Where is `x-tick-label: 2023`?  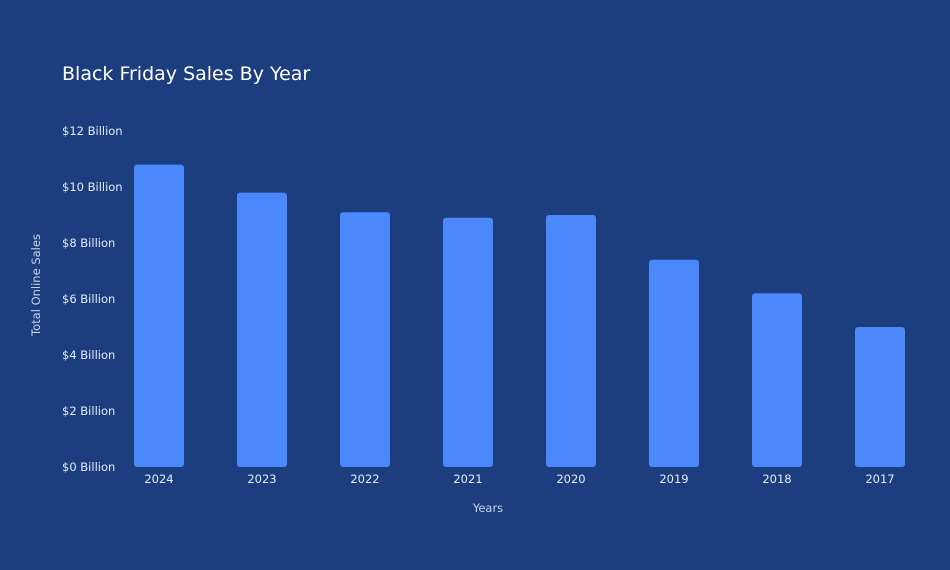 x-tick-label: 2023 is located at coordinates (261, 479).